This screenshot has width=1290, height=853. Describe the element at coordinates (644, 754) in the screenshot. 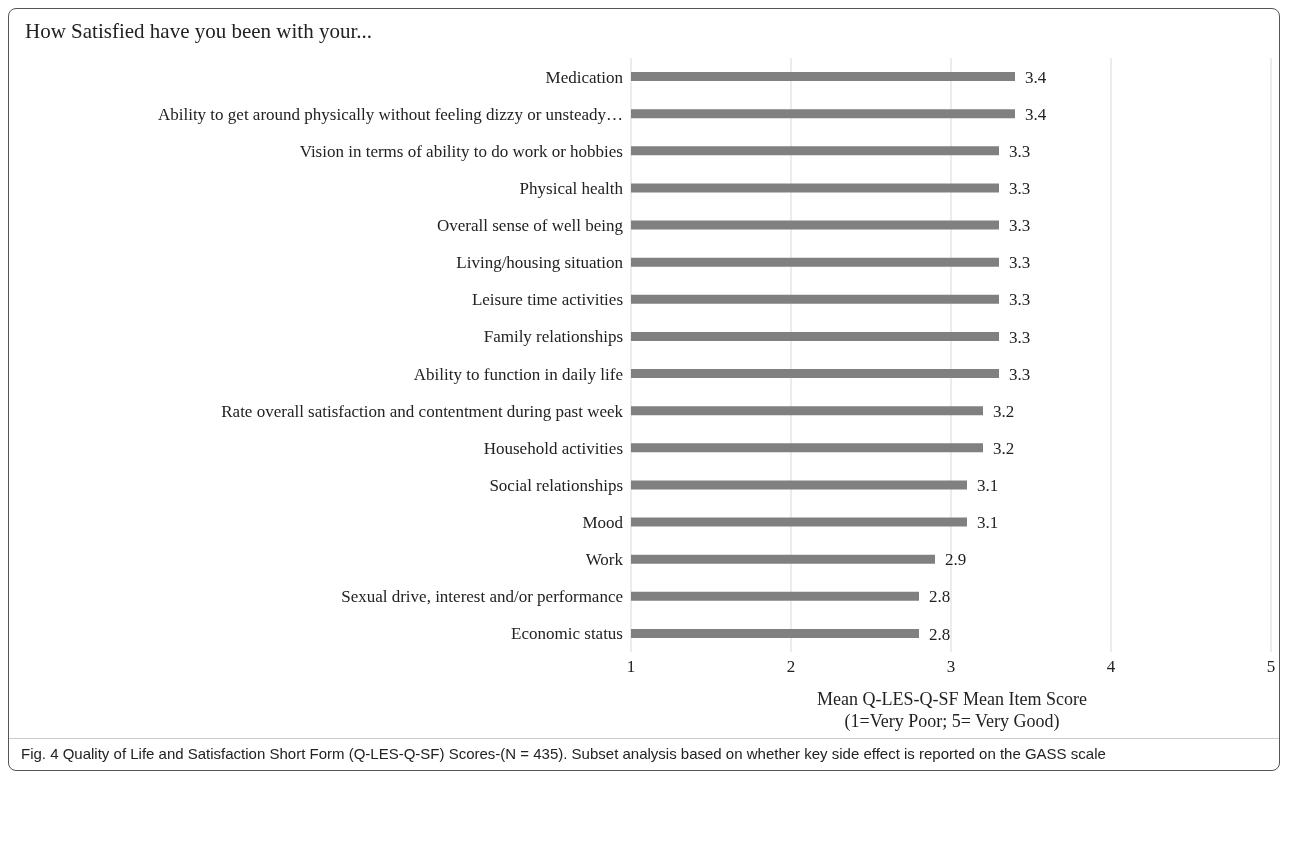

I see `caption: Fig. 4 Quality of Life and Satisfaction Short Form (Q-LES-Q-SF) Scores-(N = 435). Subset analysis based on whether key side effect is reported on the GASS scale` at that location.